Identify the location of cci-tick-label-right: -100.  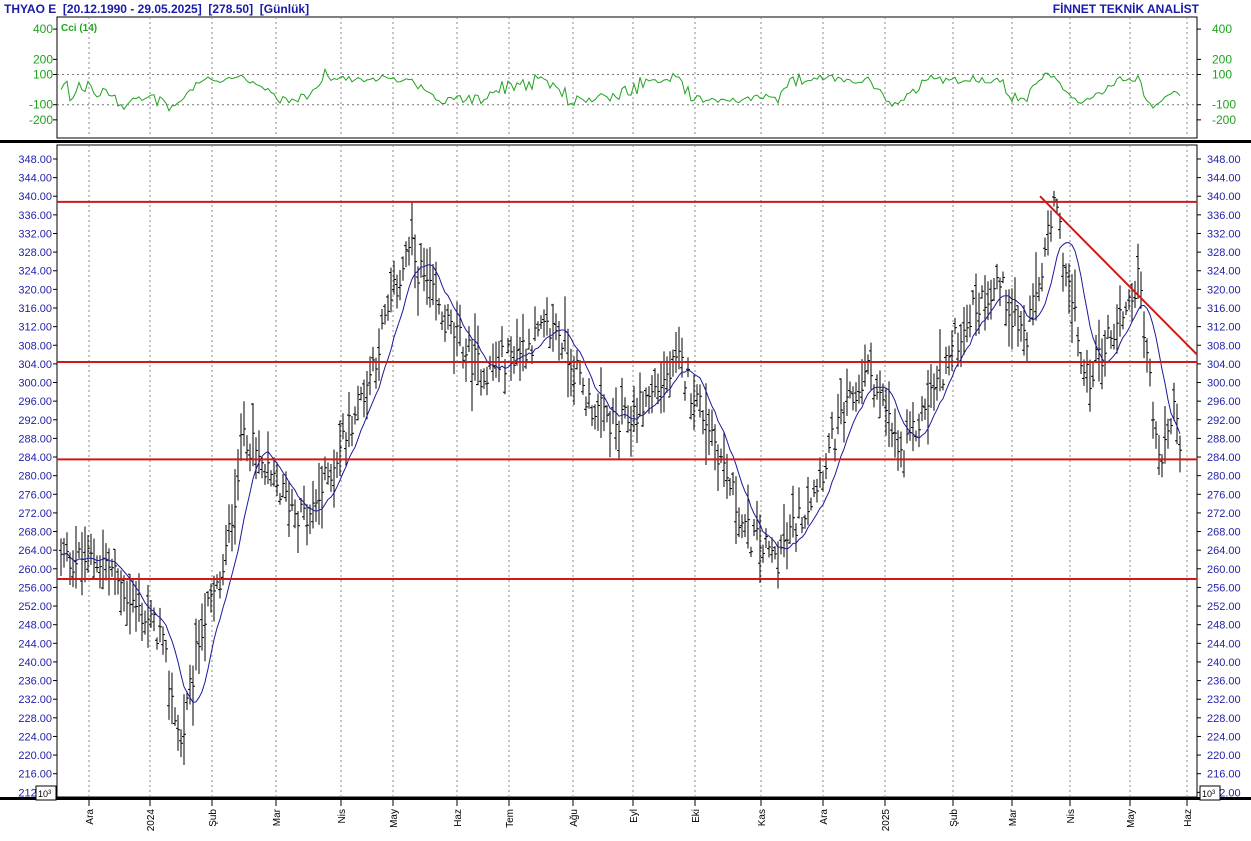
(1224, 105).